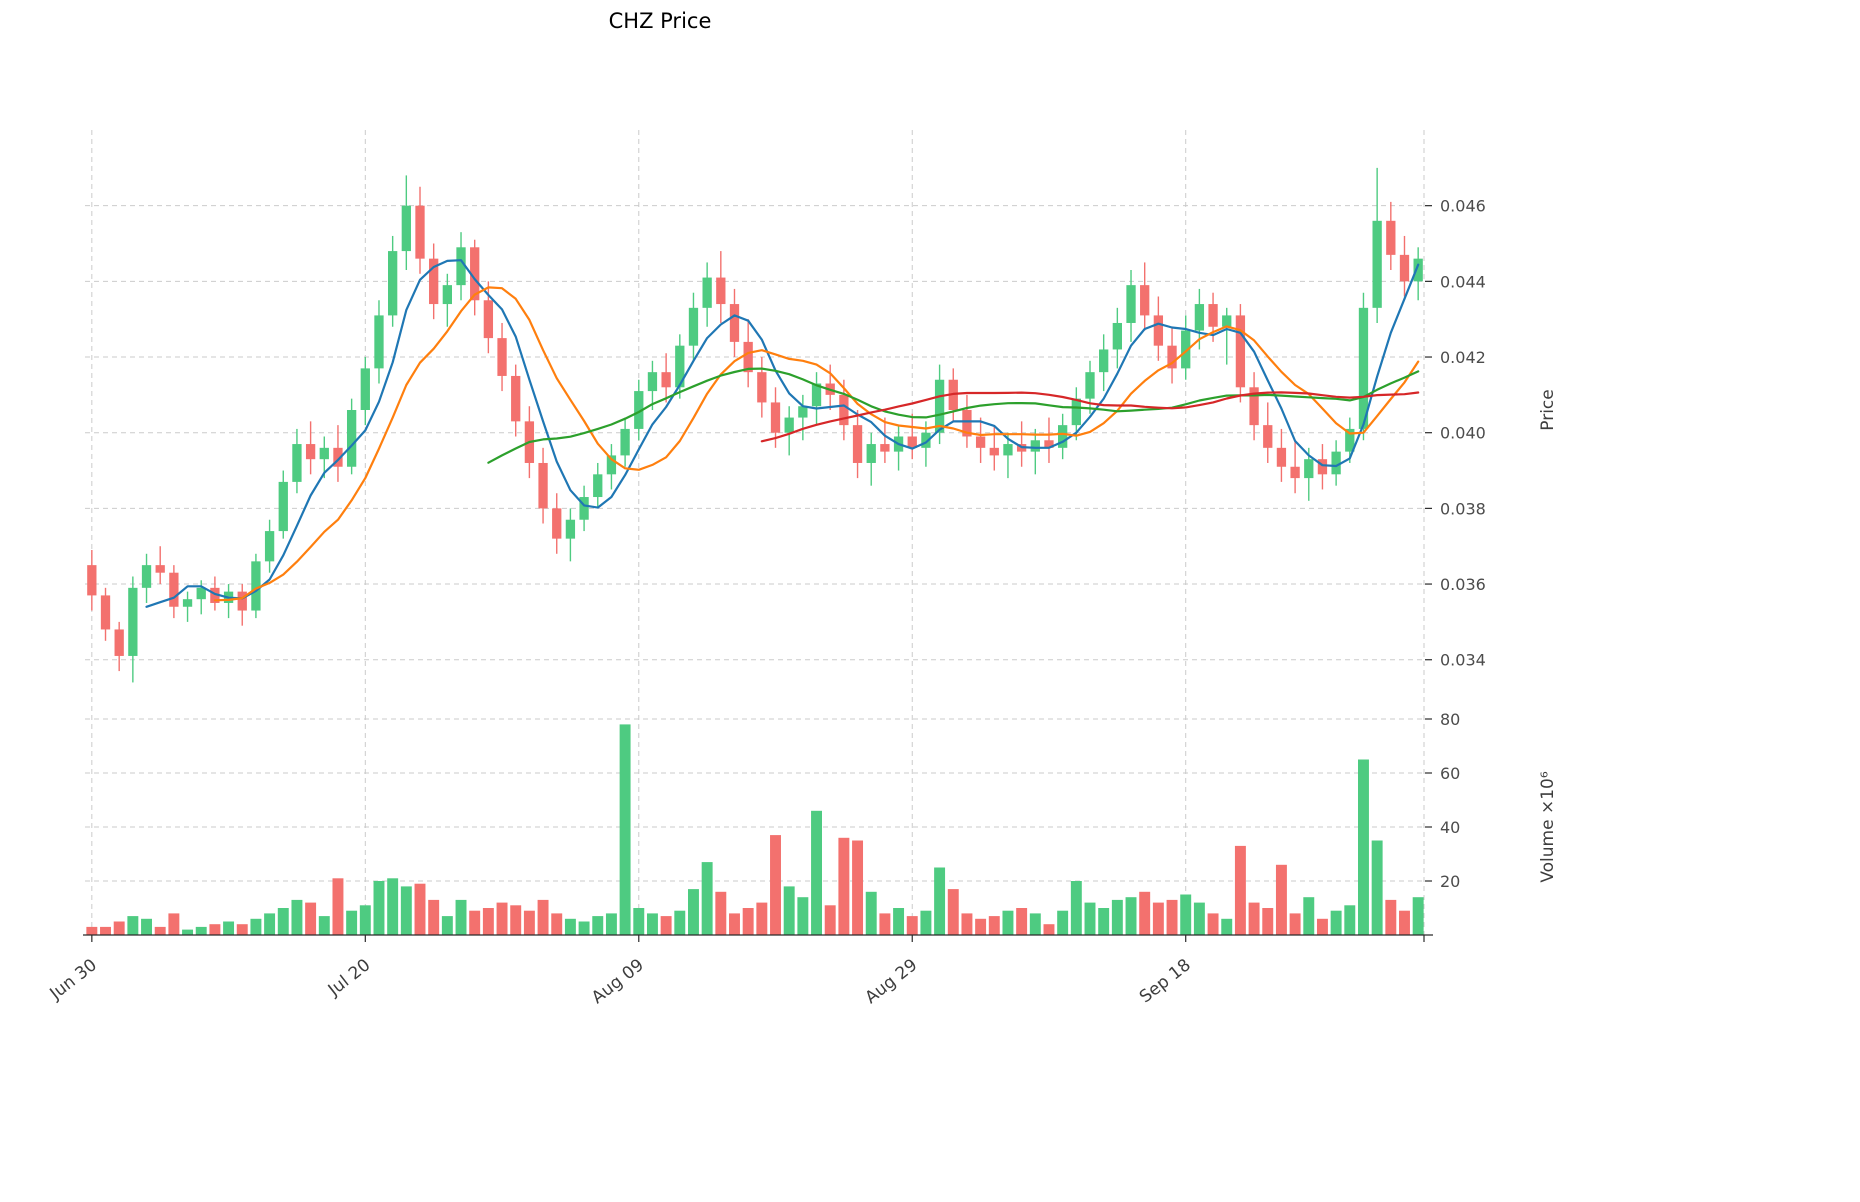 The height and width of the screenshot is (1202, 1860). What do you see at coordinates (755, 829) in the screenshot?
I see `volume-bars-group` at bounding box center [755, 829].